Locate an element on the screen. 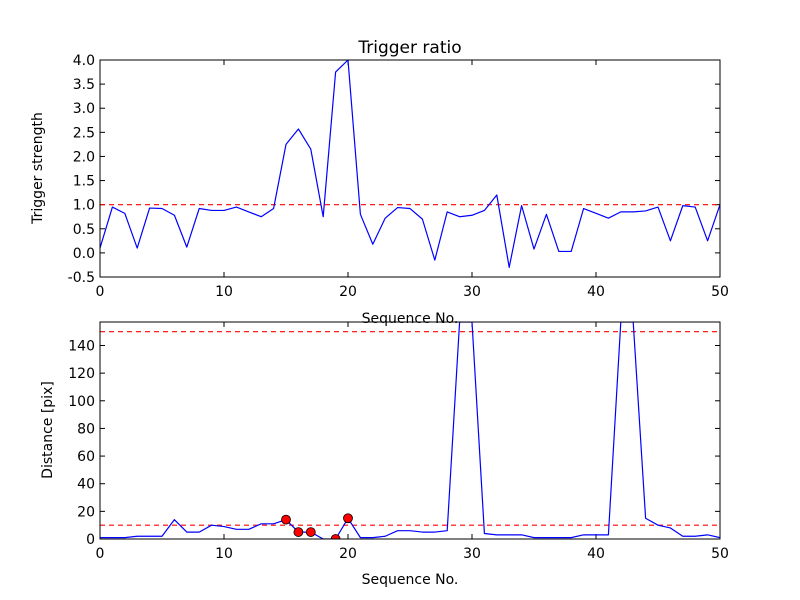 Image resolution: width=800 pixels, height=600 pixels. y-tick-label: 1.5 is located at coordinates (84, 182).